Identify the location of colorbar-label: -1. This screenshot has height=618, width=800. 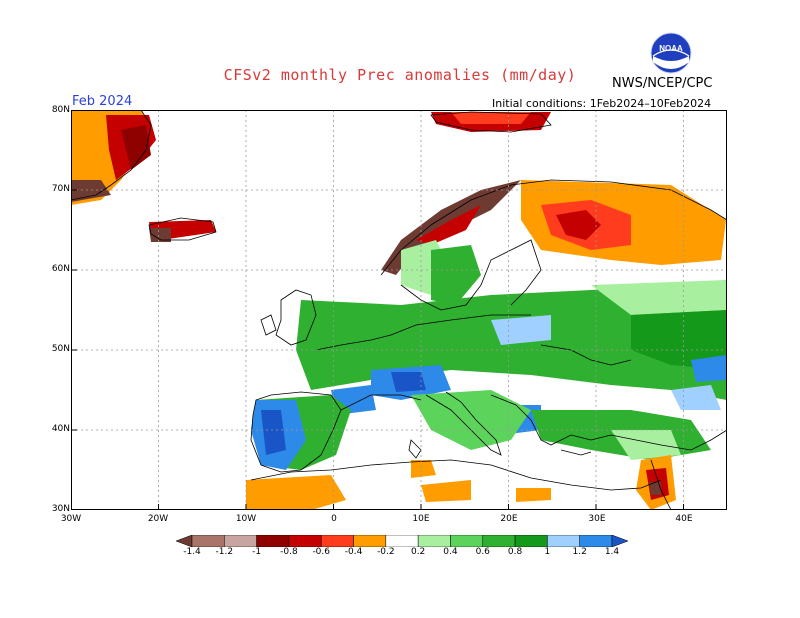
(257, 552).